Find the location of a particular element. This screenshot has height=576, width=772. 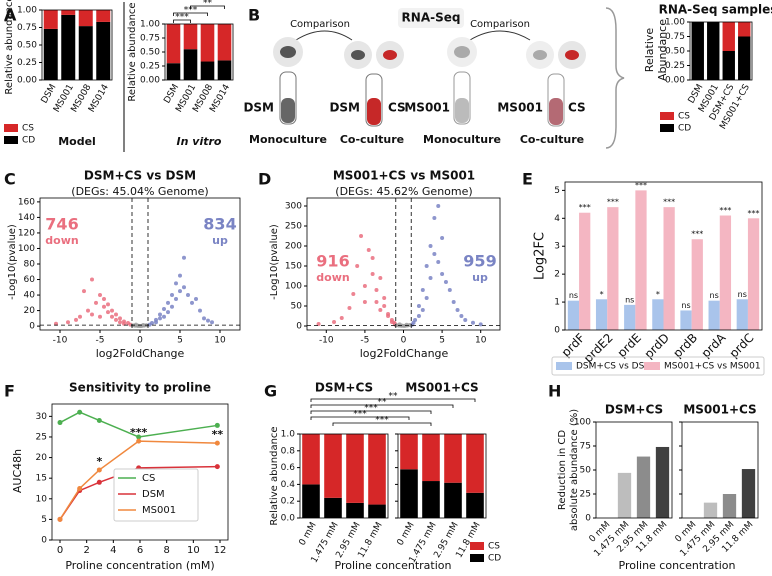

up-count: 834 is located at coordinates (219, 224).